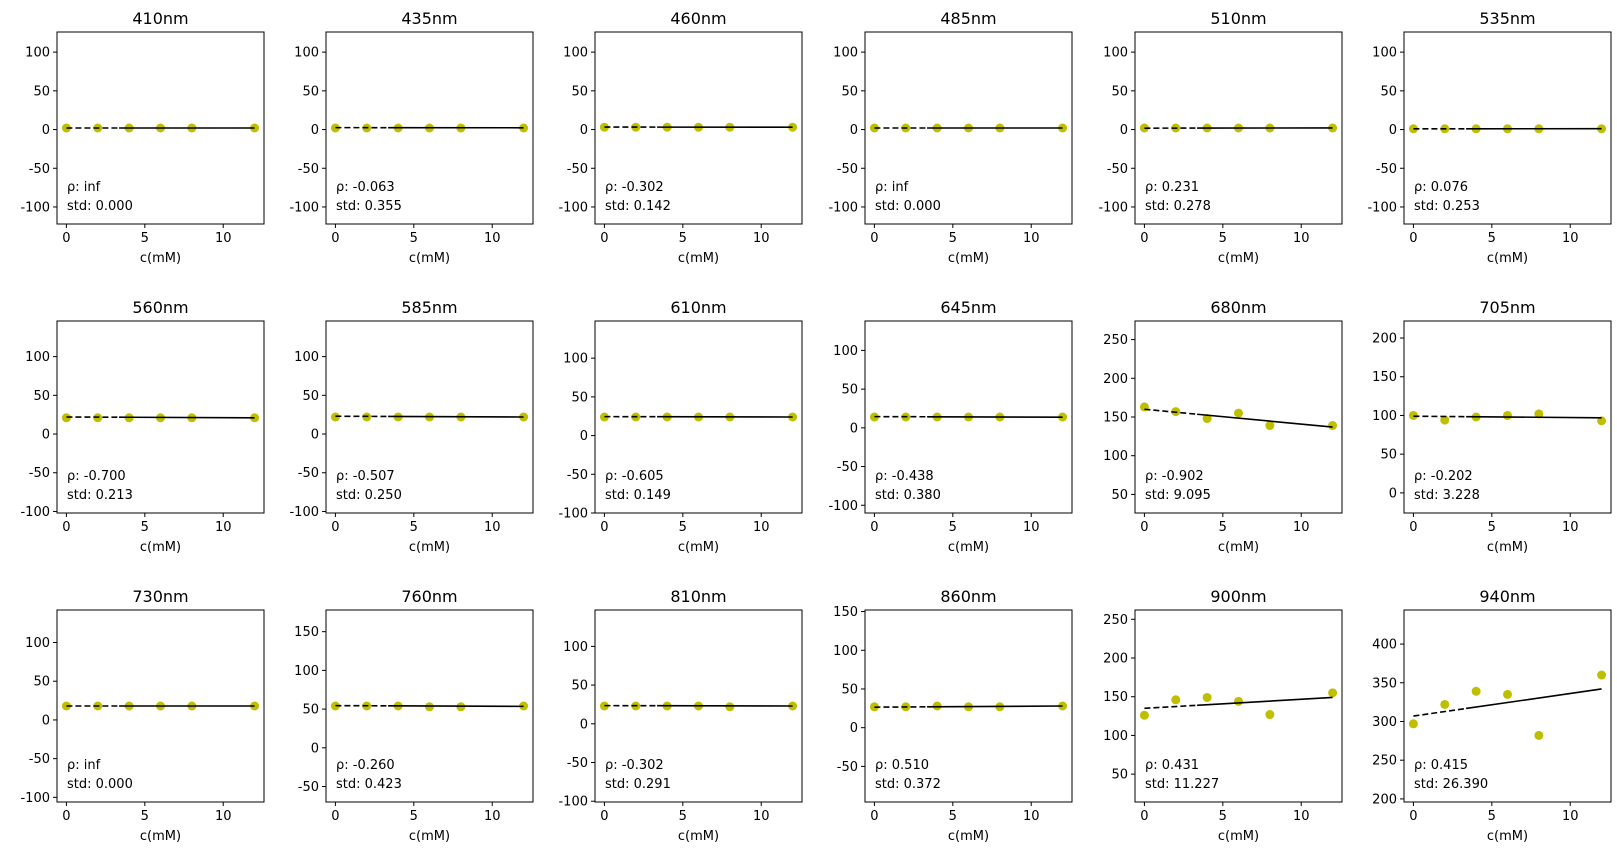  I want to click on plot-frame, so click(1238, 706).